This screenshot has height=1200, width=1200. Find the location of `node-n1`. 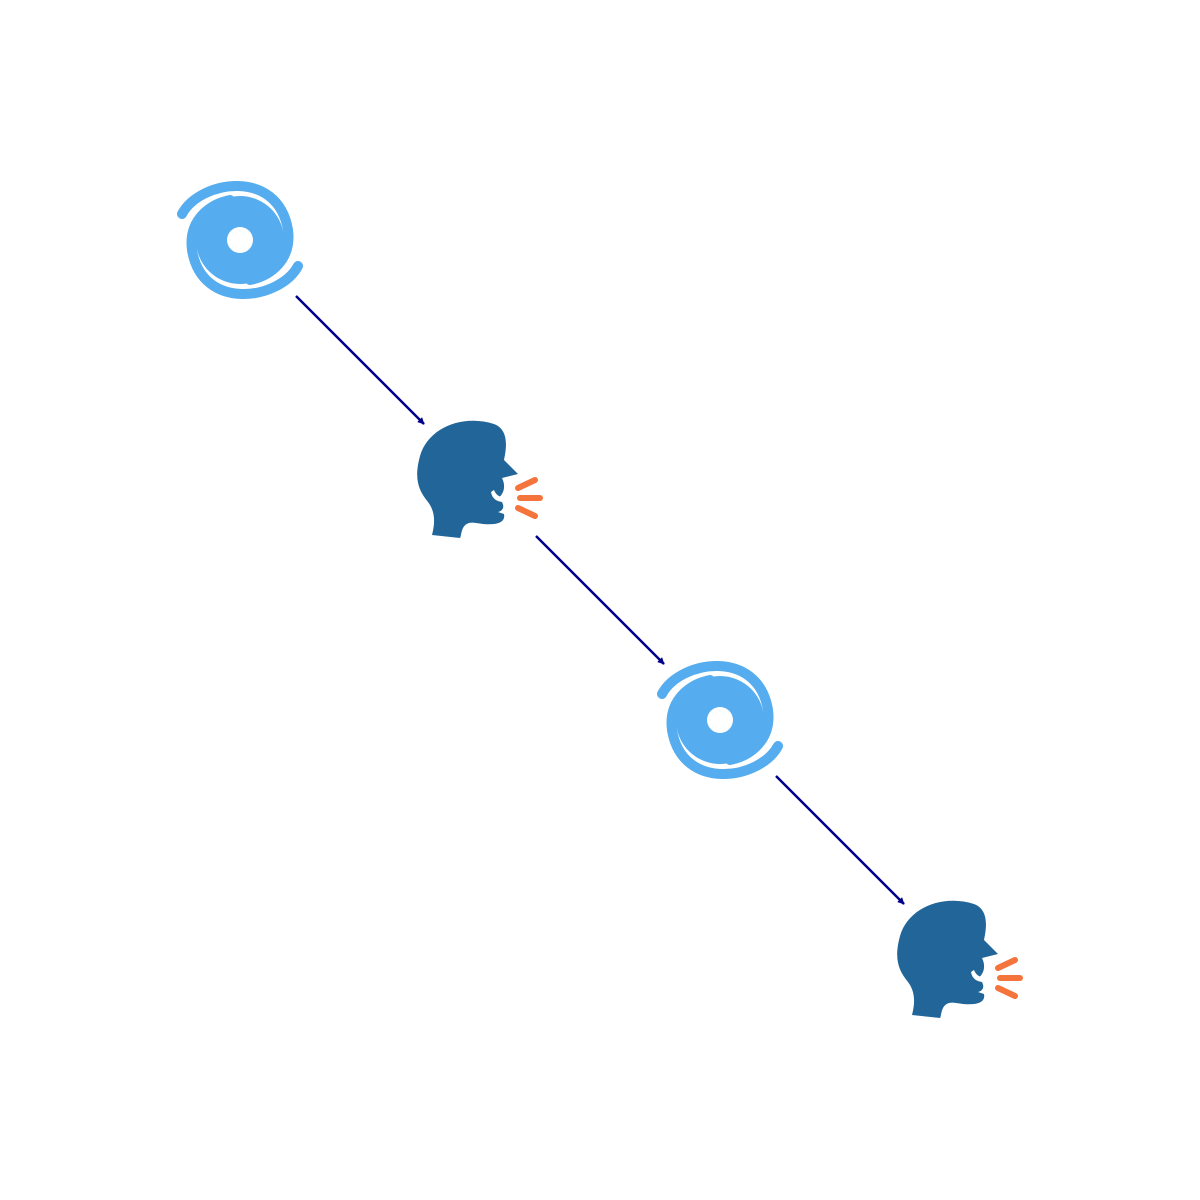

node-n1 is located at coordinates (240, 240).